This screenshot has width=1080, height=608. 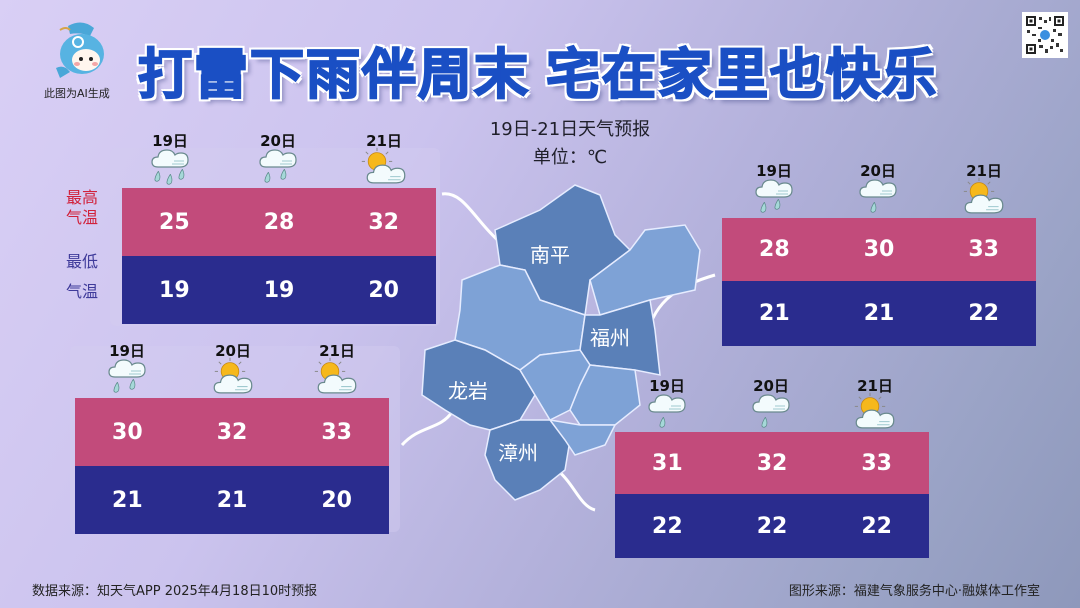 I want to click on unit-label: 单位：℃, so click(x=570, y=157).